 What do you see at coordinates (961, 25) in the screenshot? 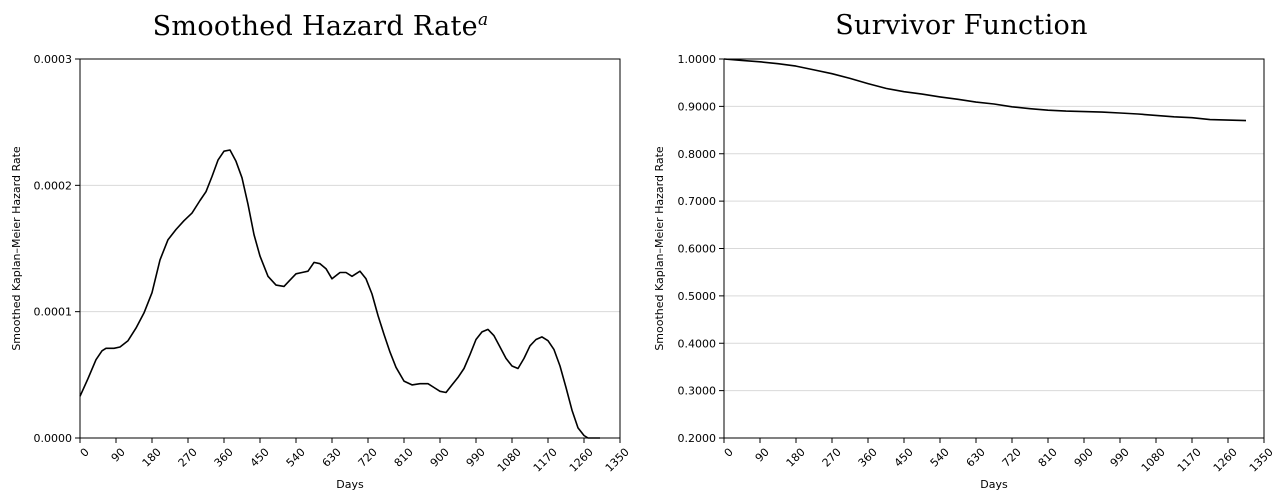
I see `survivor-chart-title: Survivor Function` at bounding box center [961, 25].